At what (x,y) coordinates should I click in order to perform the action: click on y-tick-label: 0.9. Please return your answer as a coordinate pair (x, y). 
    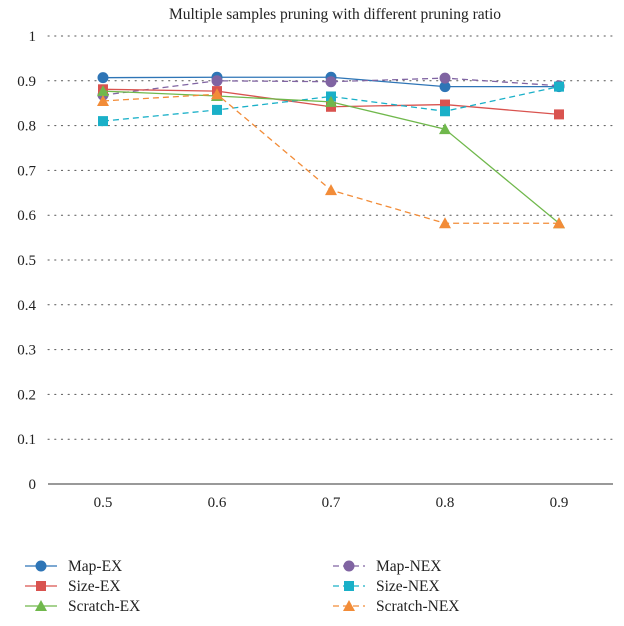
    Looking at the image, I should click on (26, 82).